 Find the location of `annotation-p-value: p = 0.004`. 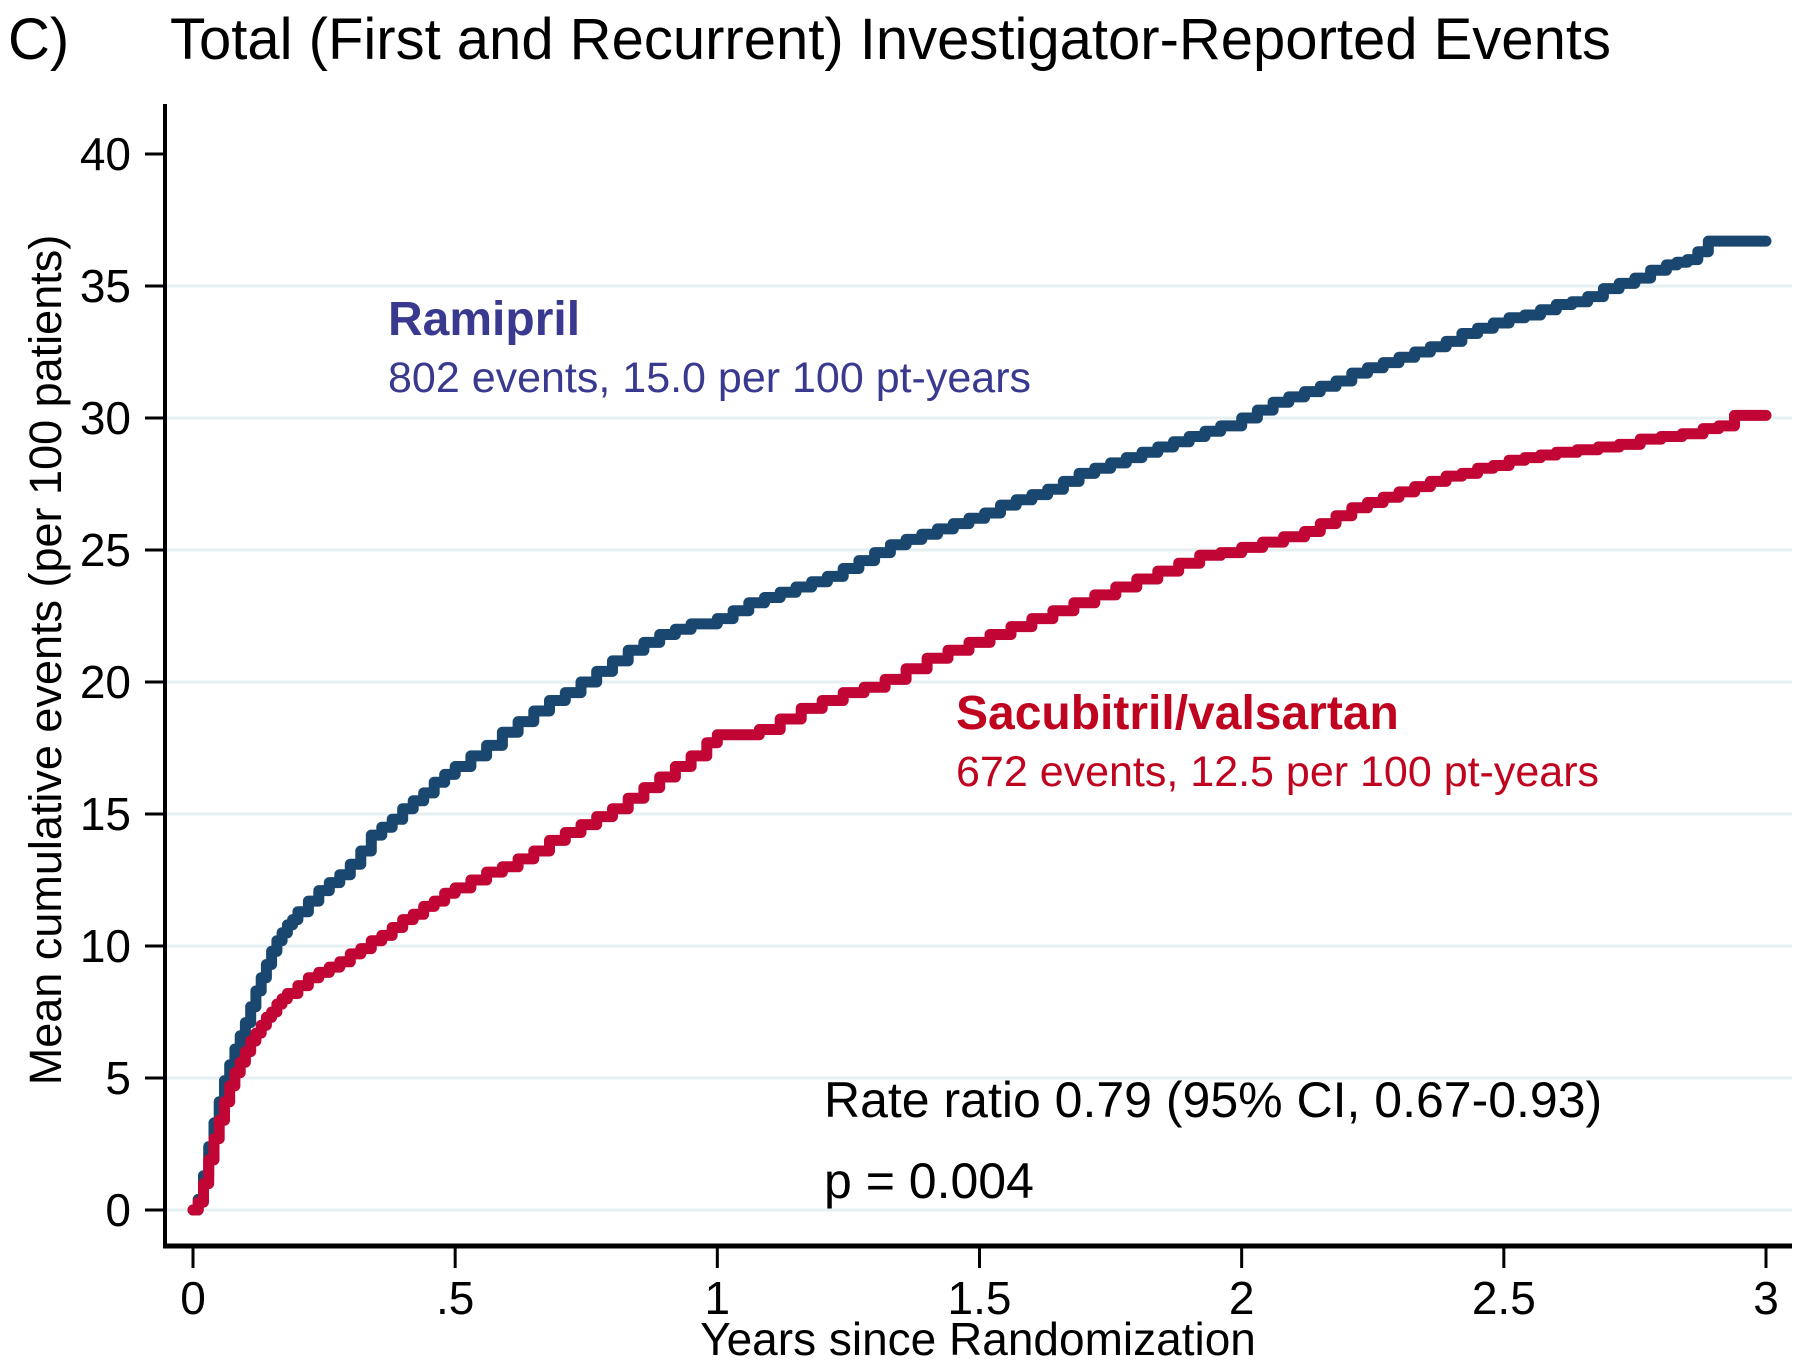

annotation-p-value: p = 0.004 is located at coordinates (929, 1181).